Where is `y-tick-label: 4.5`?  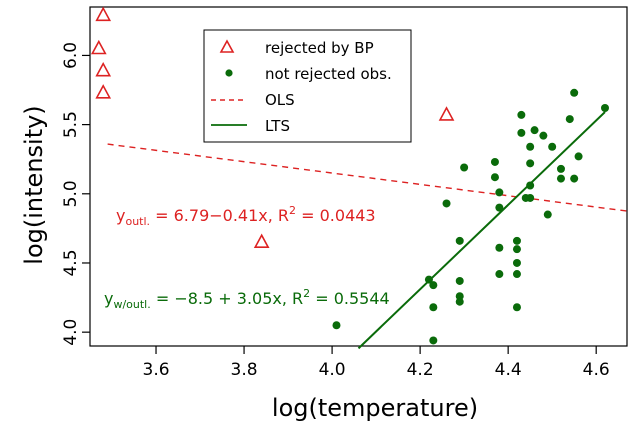 y-tick-label: 4.5 is located at coordinates (71, 262).